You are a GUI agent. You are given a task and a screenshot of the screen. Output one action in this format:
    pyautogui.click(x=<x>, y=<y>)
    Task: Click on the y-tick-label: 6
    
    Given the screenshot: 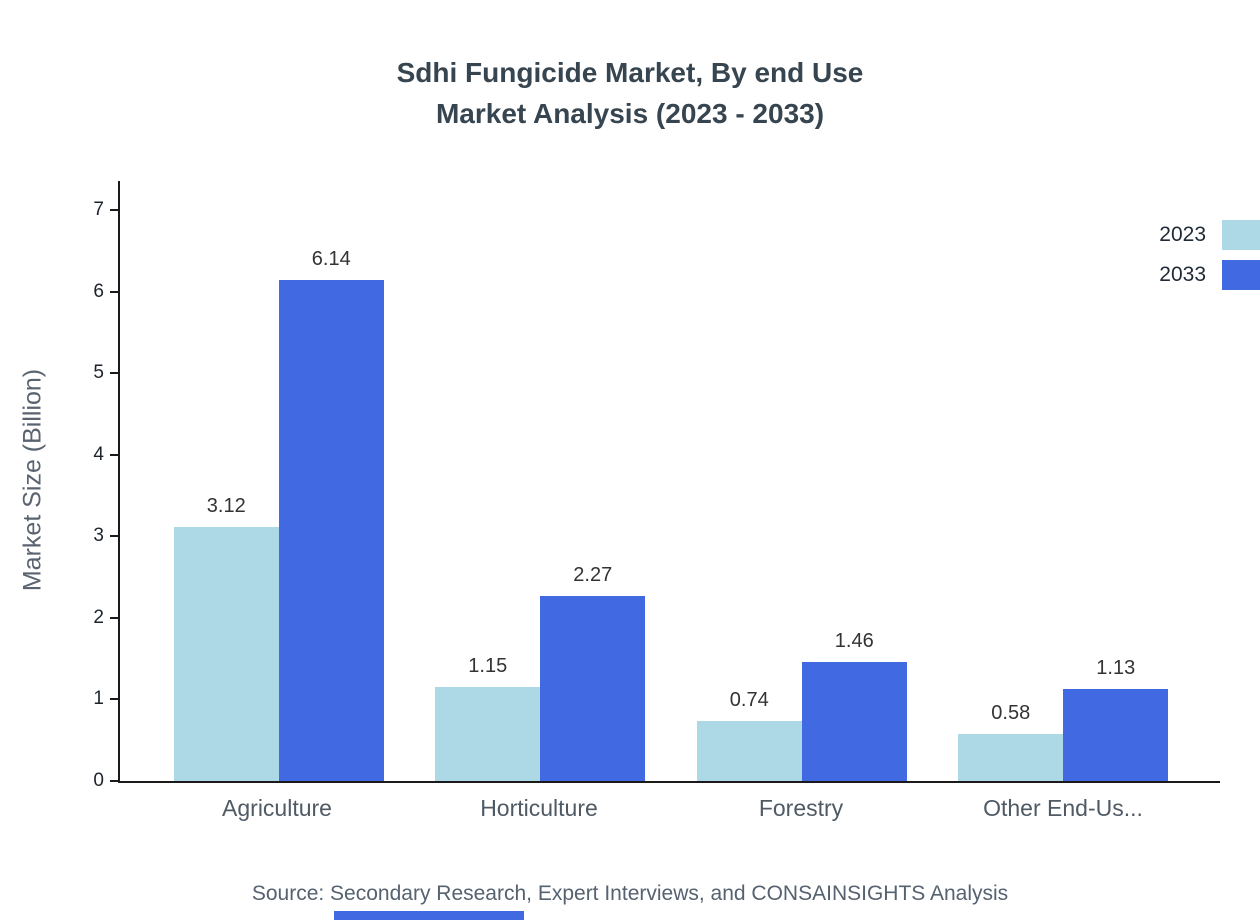 What is the action you would take?
    pyautogui.click(x=98, y=291)
    